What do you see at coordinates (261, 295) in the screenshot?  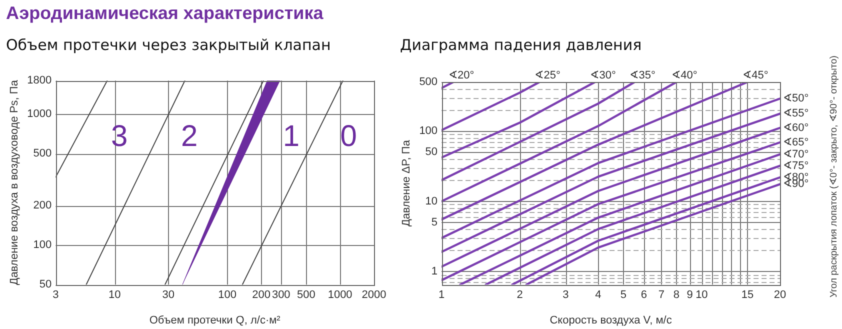 I see `x-tick-label: 200` at bounding box center [261, 295].